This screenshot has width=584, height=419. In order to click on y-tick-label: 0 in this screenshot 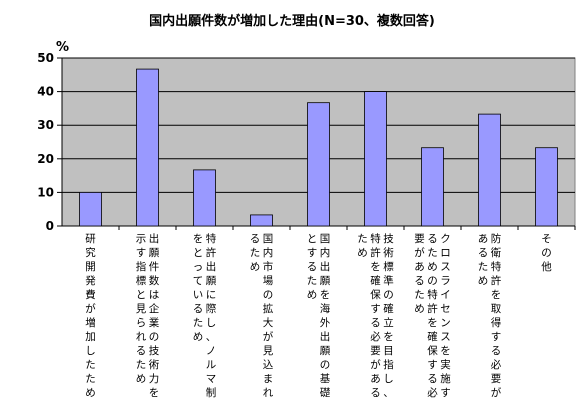, I will do `click(50, 226)`.